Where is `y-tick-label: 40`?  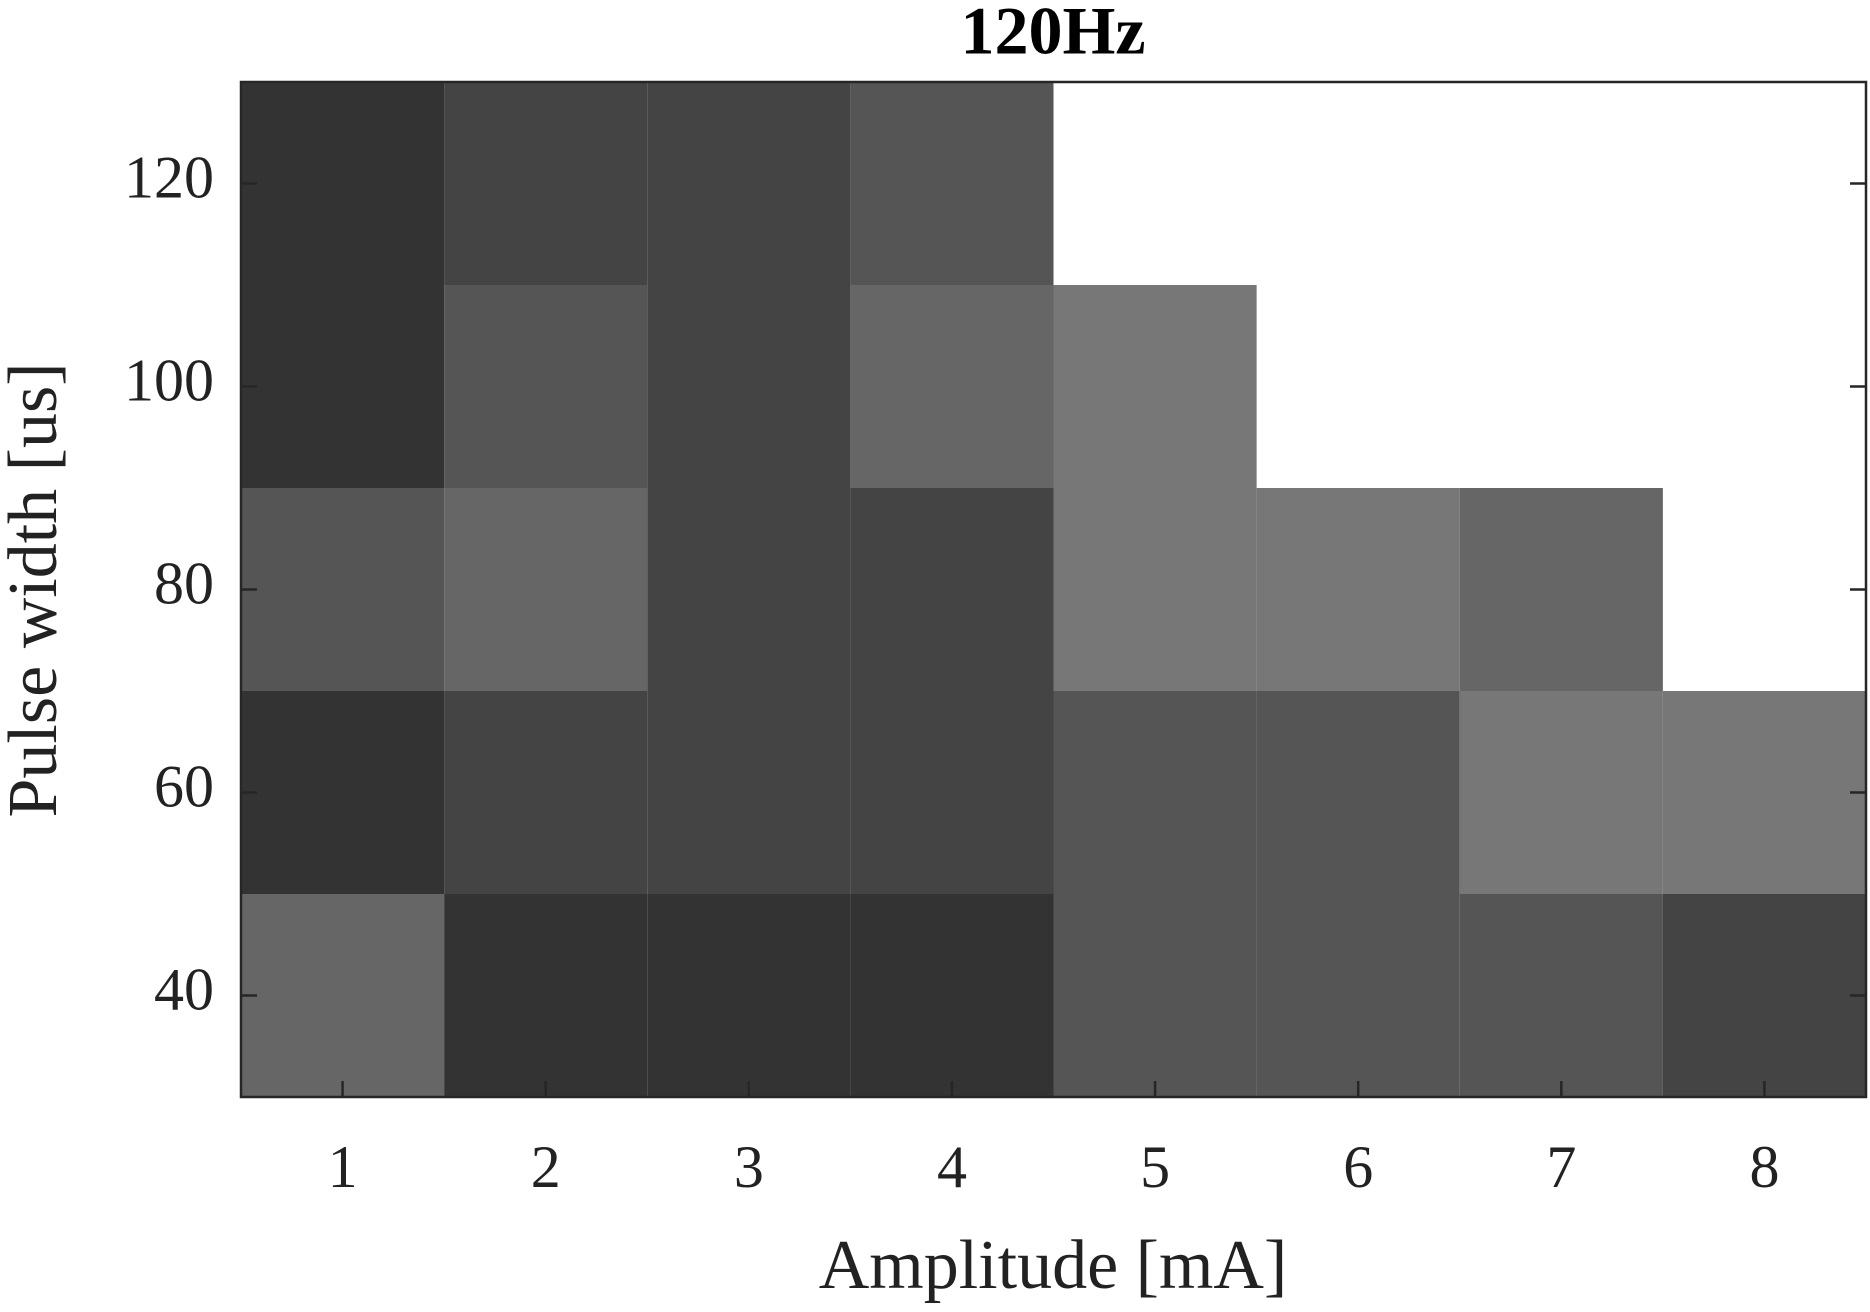 y-tick-label: 40 is located at coordinates (184, 989).